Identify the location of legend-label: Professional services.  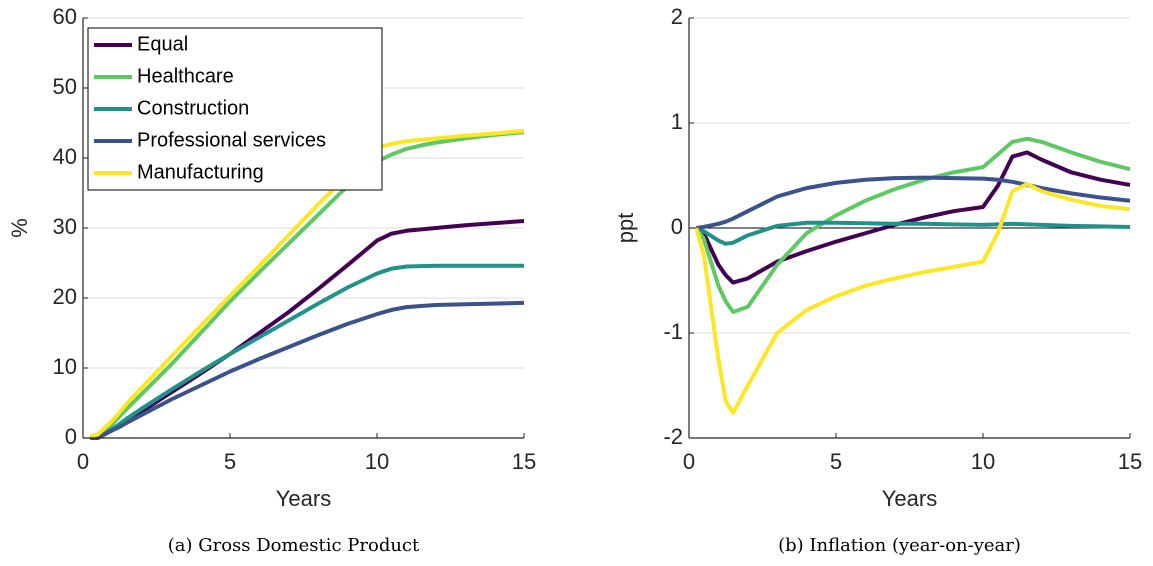
(231, 140).